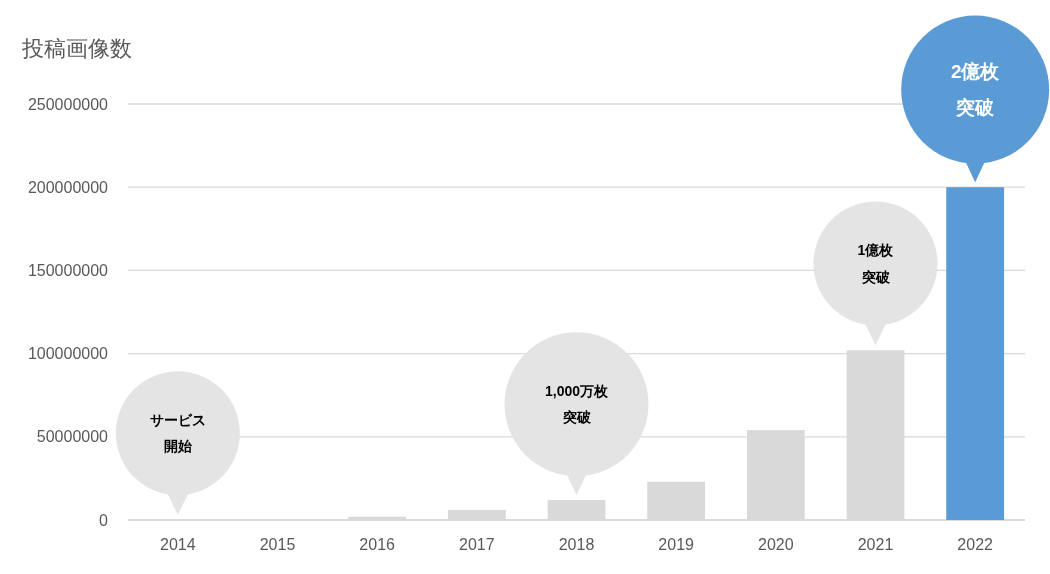 The image size is (1050, 574). I want to click on y-tick-label: 200000000, so click(68, 187).